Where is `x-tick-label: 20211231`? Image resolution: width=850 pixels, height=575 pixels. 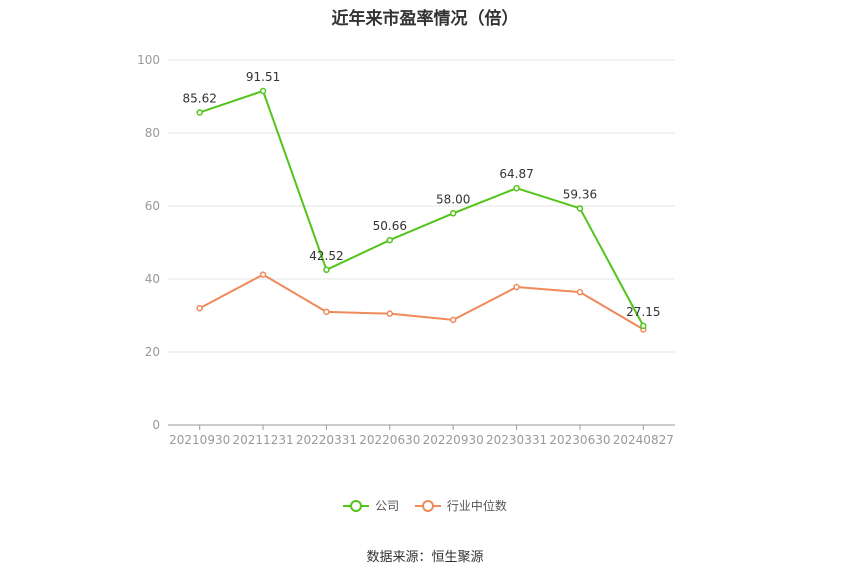
x-tick-label: 20211231 is located at coordinates (263, 440).